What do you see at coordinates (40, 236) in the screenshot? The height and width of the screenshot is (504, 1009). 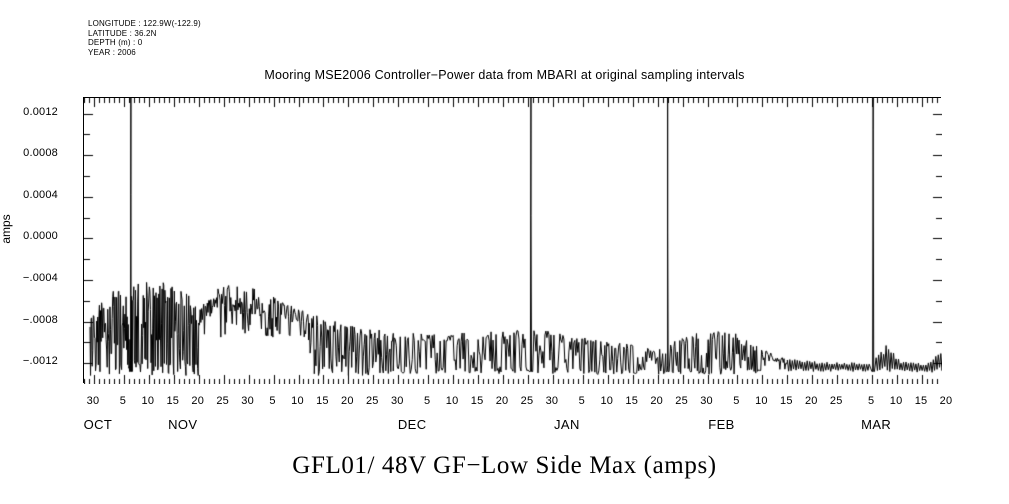 I see `y-tick-label: 0.0000` at bounding box center [40, 236].